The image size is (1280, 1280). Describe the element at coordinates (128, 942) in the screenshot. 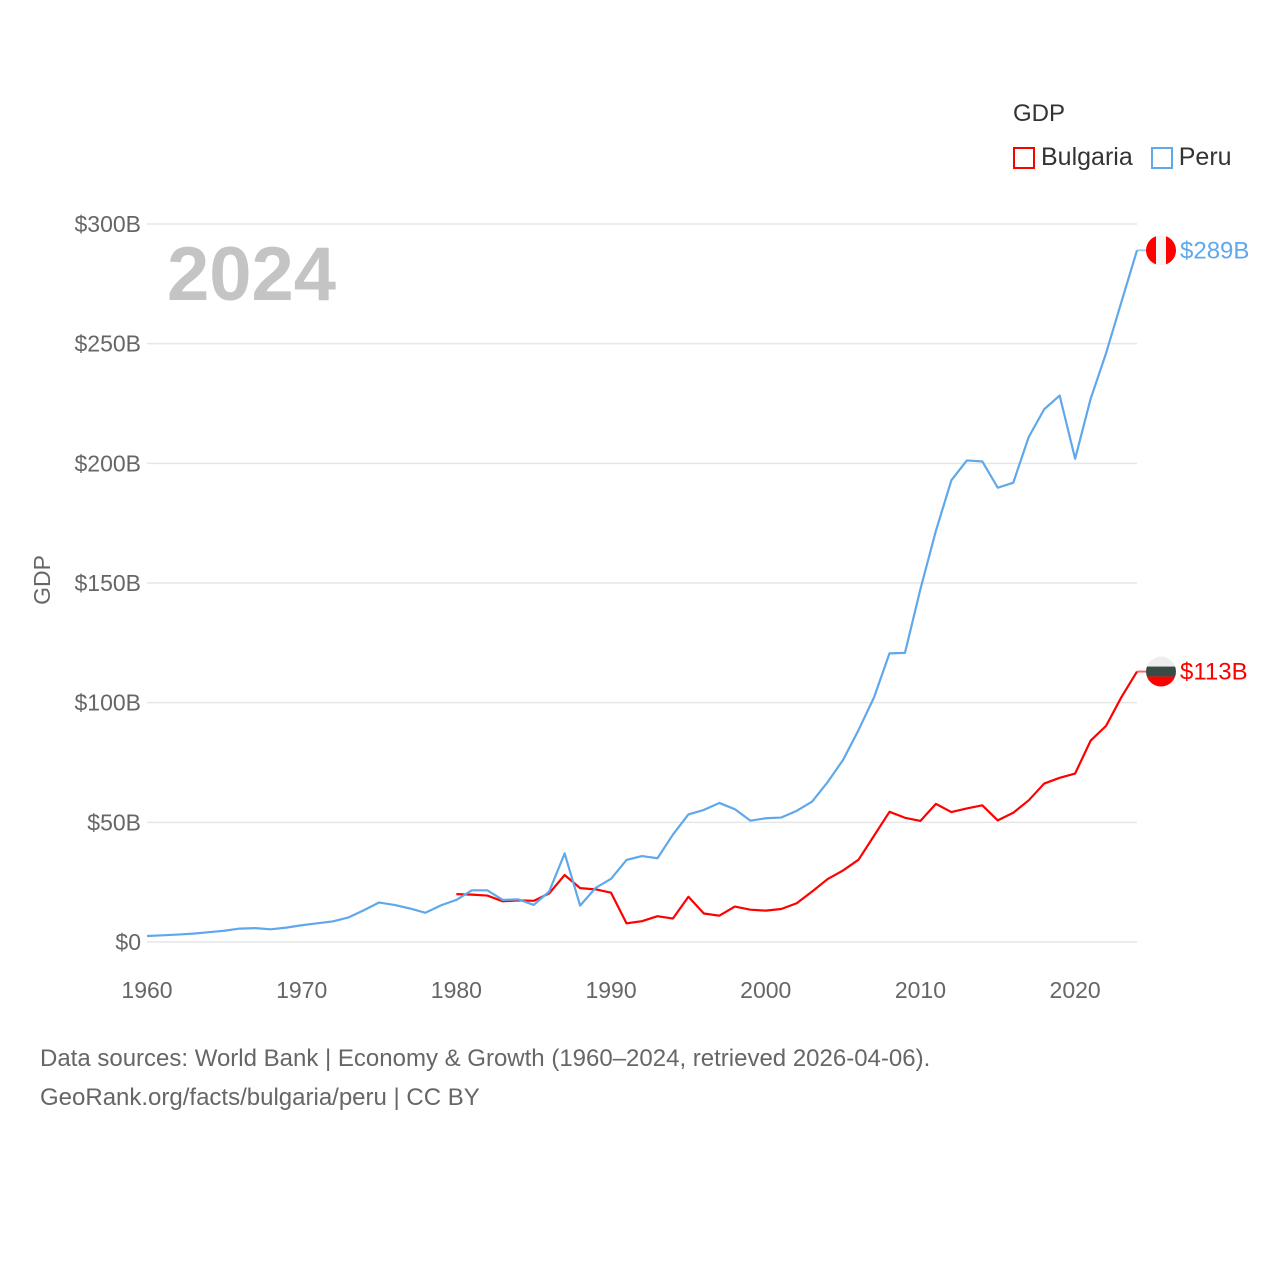

I see `y-tick-label: $0` at that location.